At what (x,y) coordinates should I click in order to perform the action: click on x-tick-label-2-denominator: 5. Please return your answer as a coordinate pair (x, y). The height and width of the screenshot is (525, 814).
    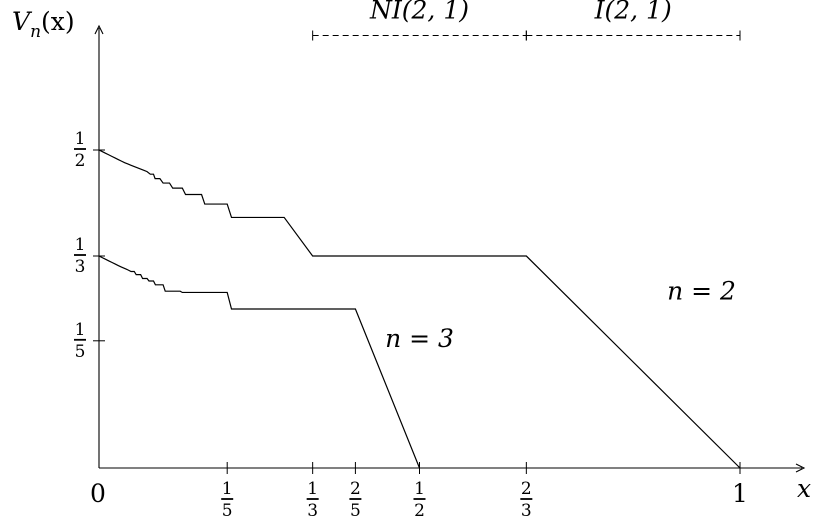
    Looking at the image, I should click on (355, 511).